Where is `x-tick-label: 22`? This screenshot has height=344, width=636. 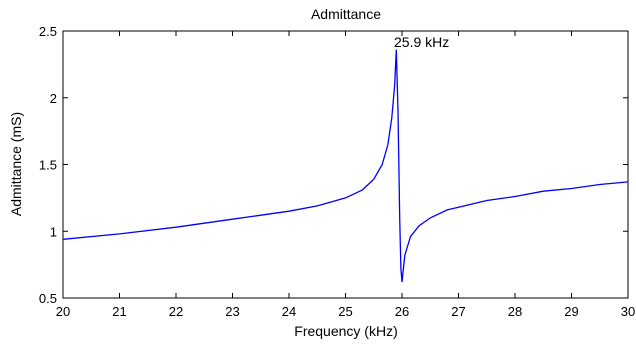 x-tick-label: 22 is located at coordinates (176, 311).